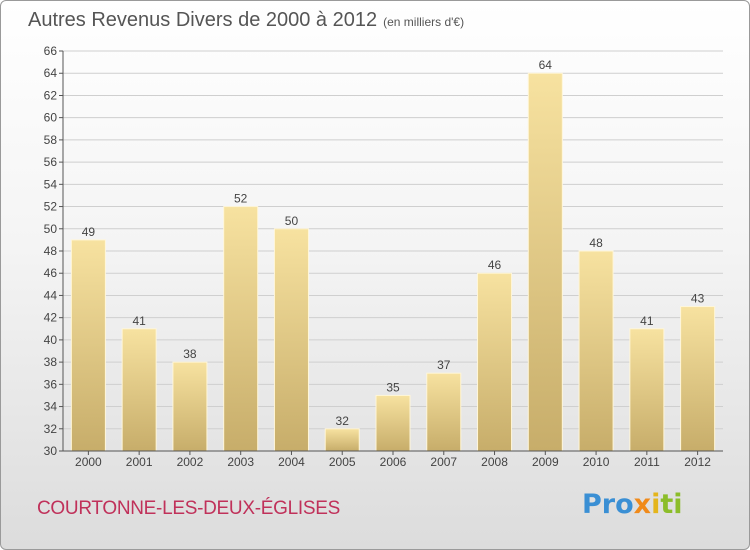  What do you see at coordinates (241, 329) in the screenshot?
I see `bar-2003` at bounding box center [241, 329].